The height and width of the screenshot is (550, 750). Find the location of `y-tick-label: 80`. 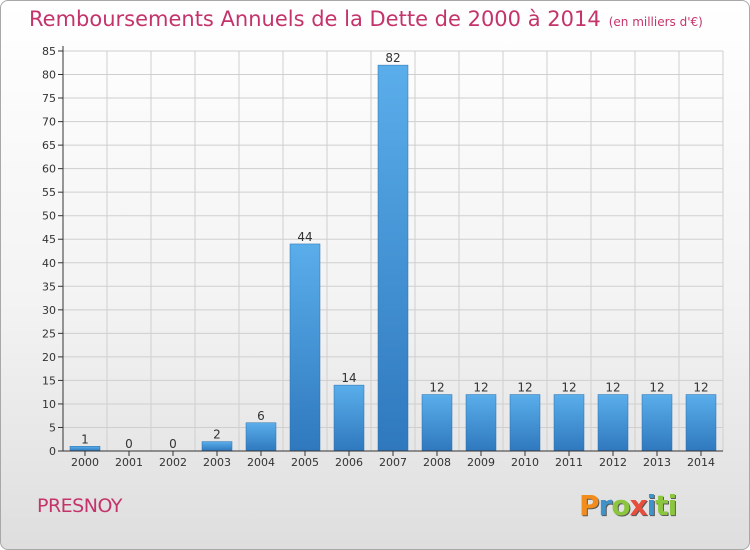

y-tick-label: 80 is located at coordinates (49, 75).